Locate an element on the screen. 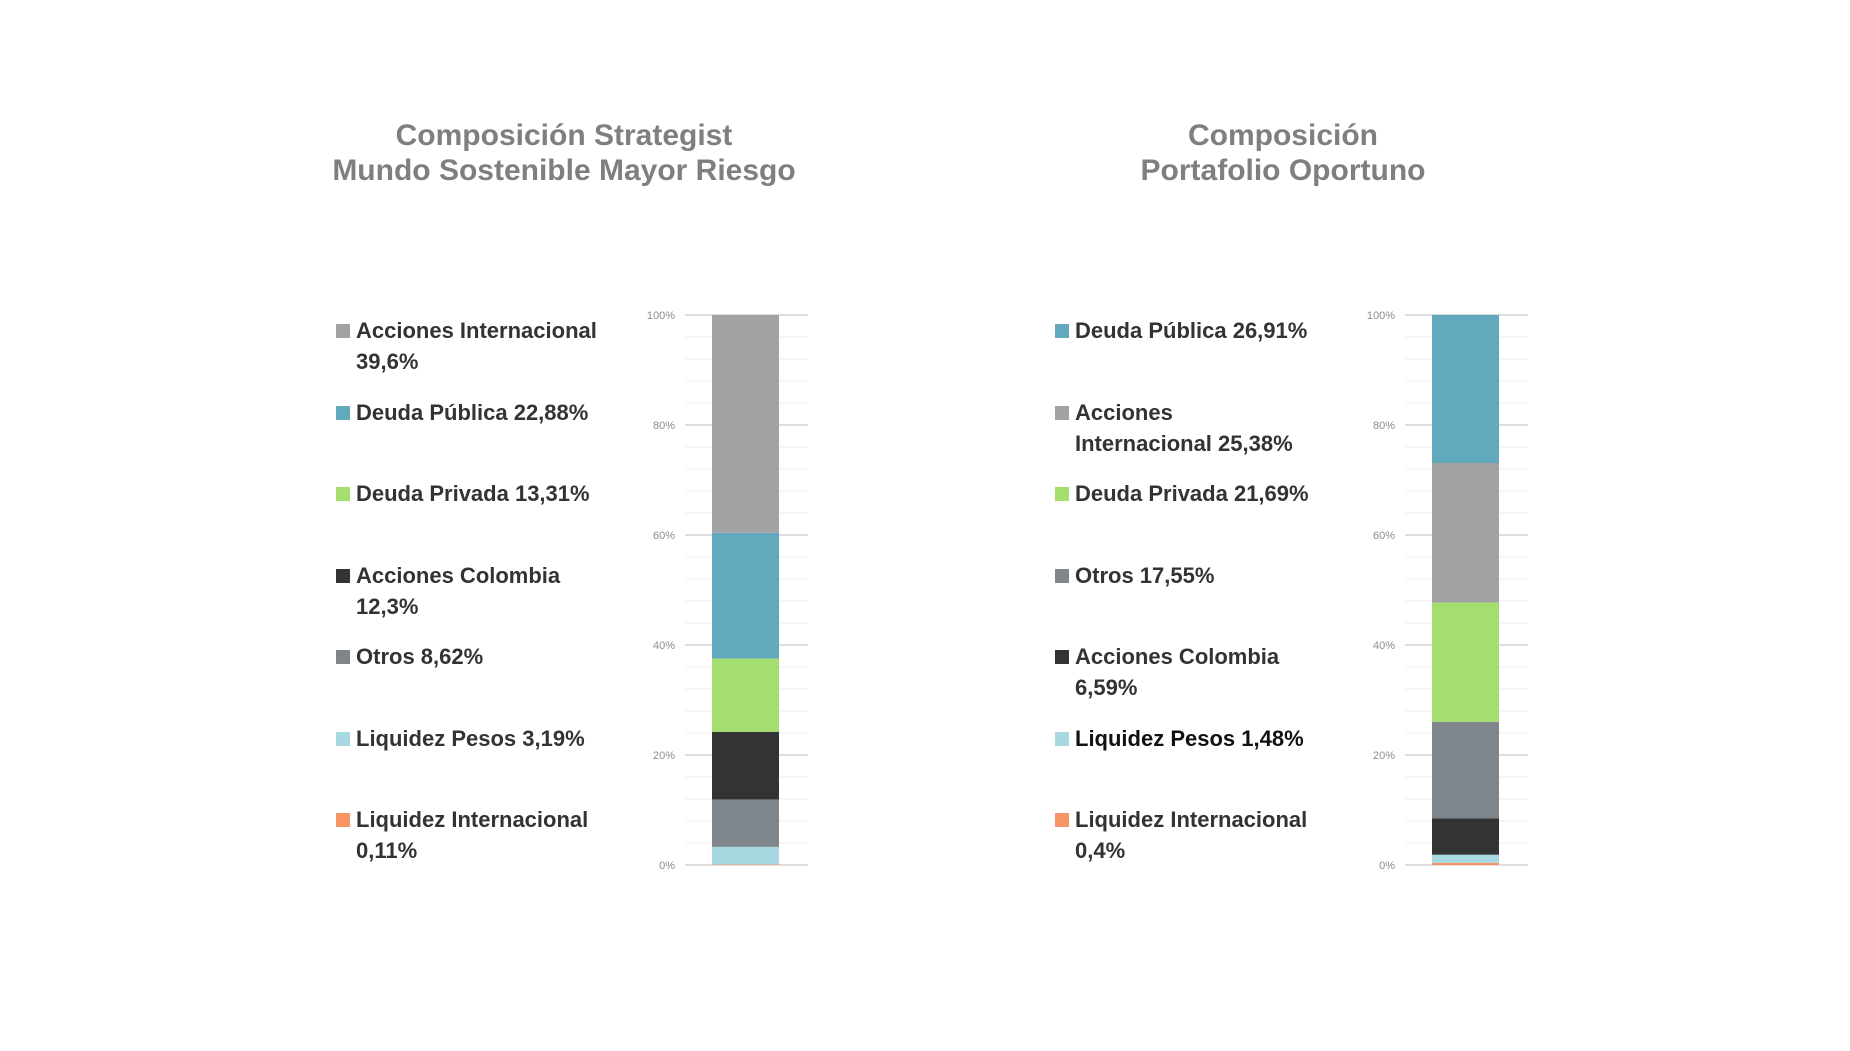 This screenshot has height=1051, width=1850. legend-label: Liquidez Pesos 1,48% is located at coordinates (1225, 738).